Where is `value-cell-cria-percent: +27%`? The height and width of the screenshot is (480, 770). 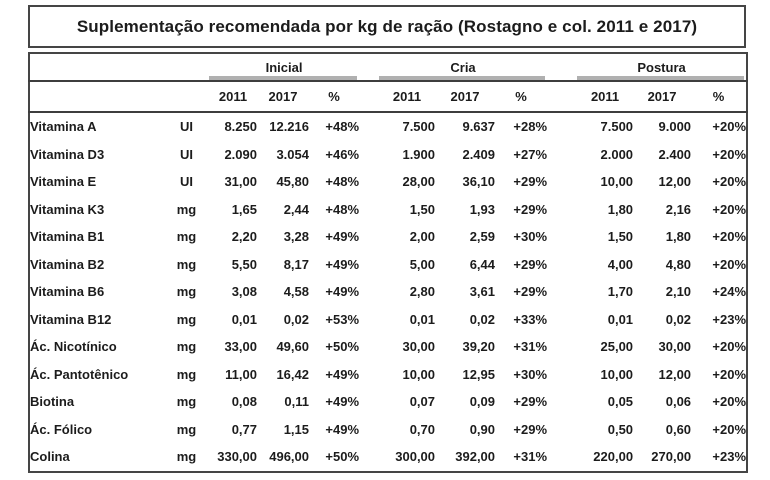 value-cell-cria-percent: +27% is located at coordinates (530, 154).